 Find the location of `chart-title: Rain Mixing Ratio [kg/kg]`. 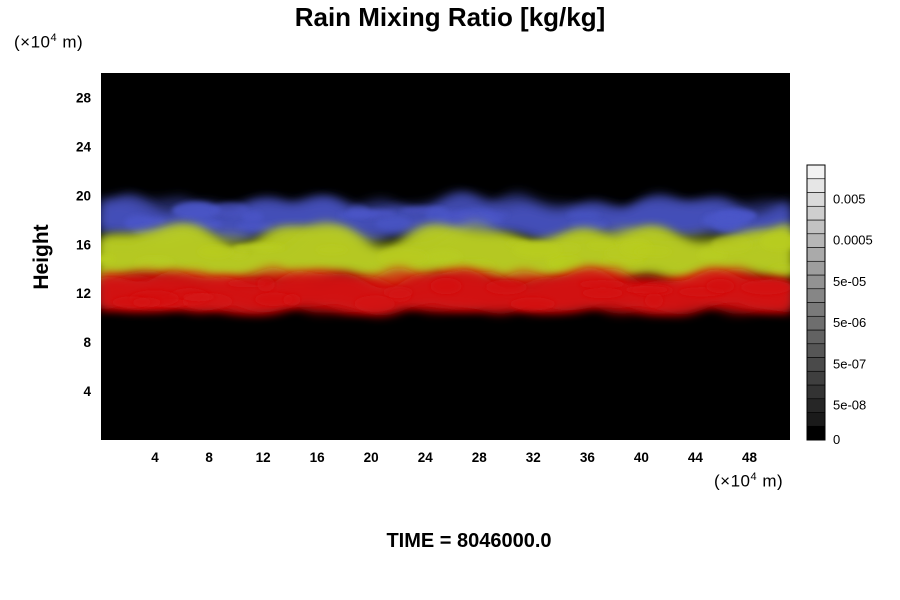

chart-title: Rain Mixing Ratio [kg/kg] is located at coordinates (450, 17).